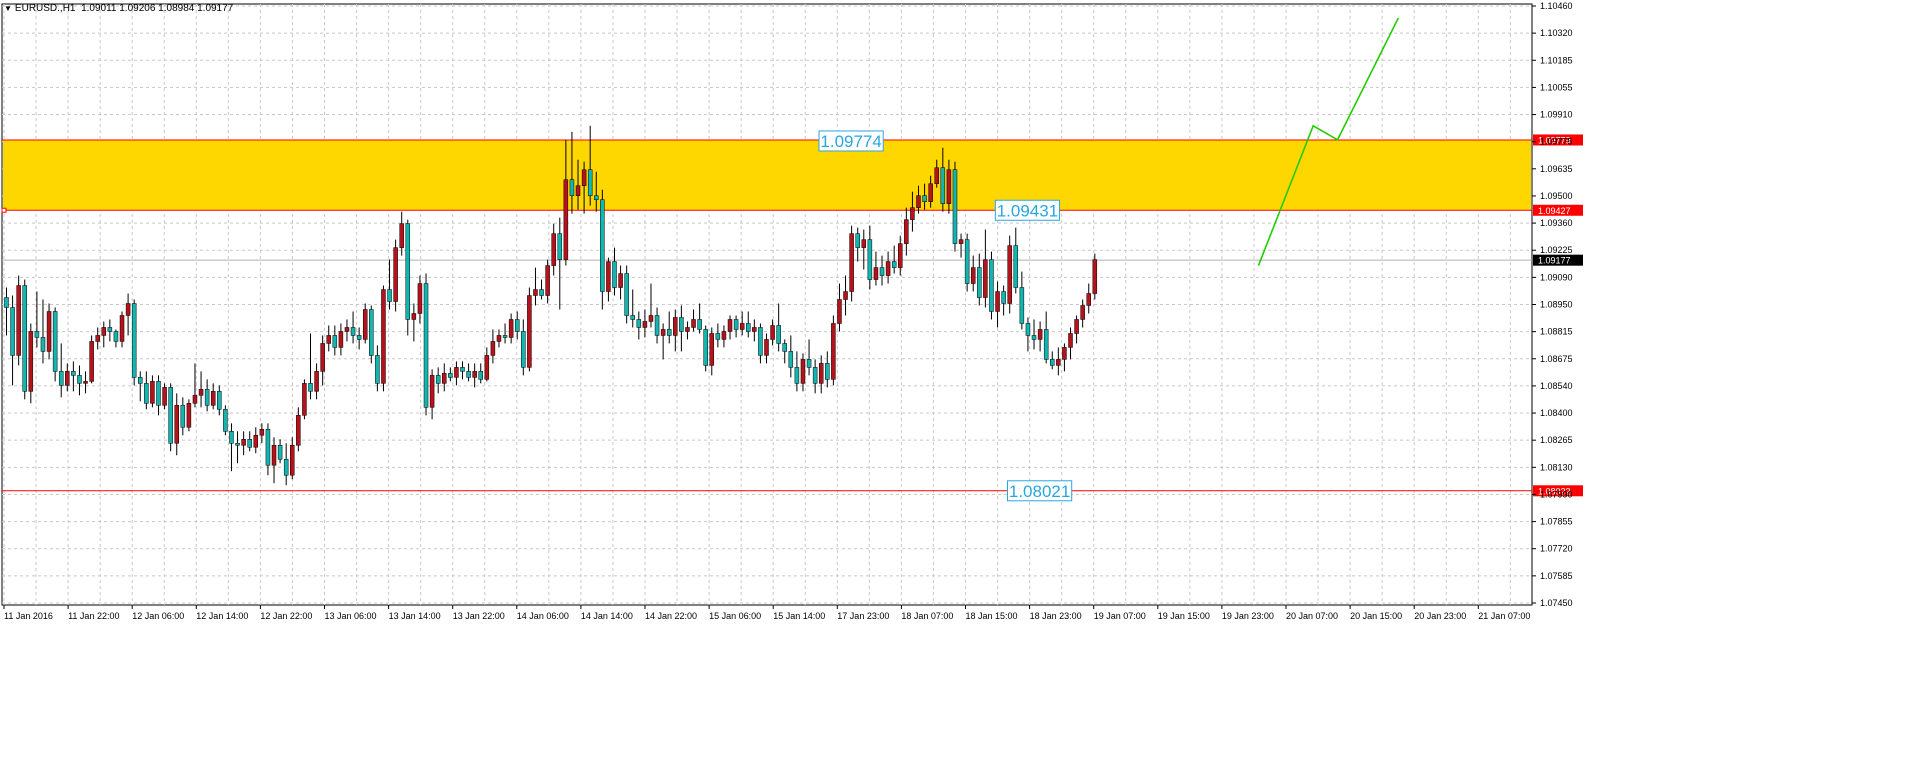 This screenshot has height=767, width=1916. What do you see at coordinates (1556, 494) in the screenshot?
I see `y-tick-label: 1.07990` at bounding box center [1556, 494].